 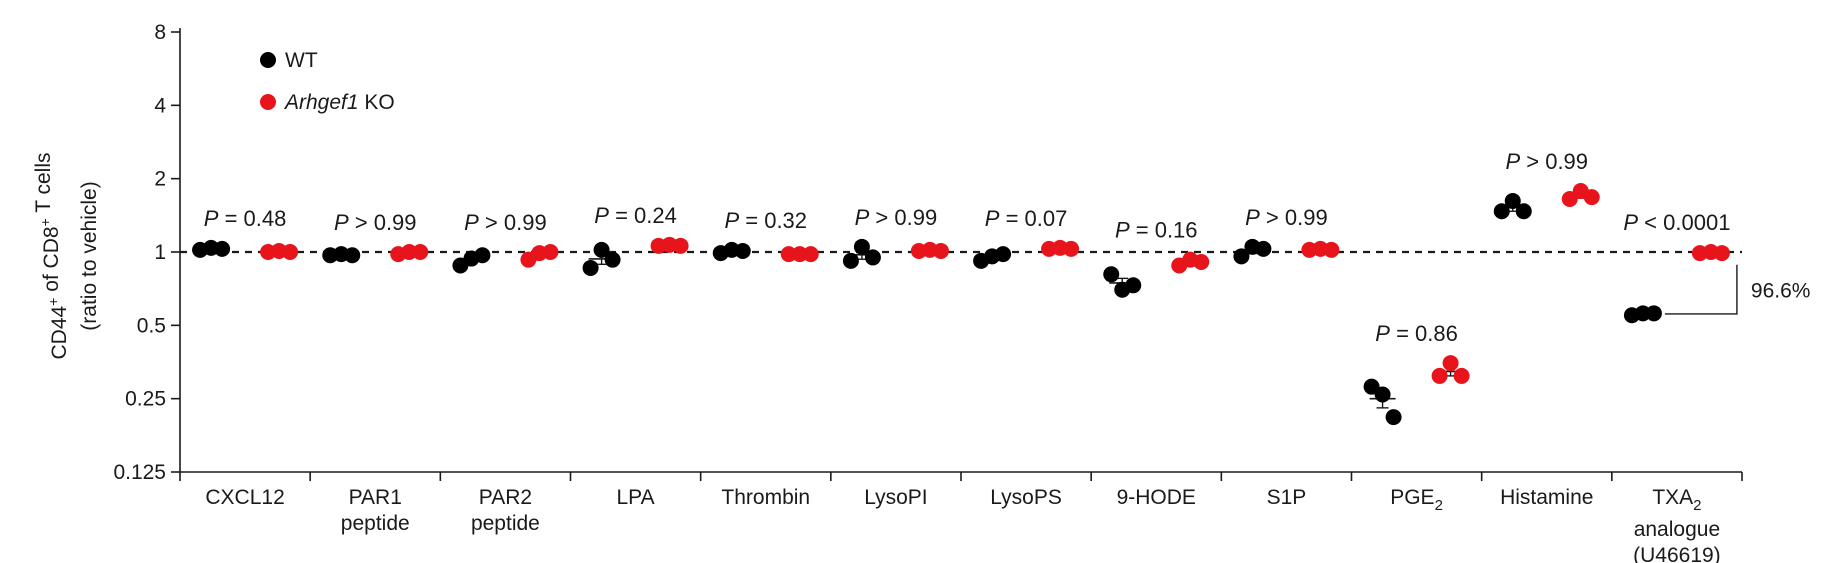 I want to click on p-value-label: P = 0.48, so click(x=245, y=218).